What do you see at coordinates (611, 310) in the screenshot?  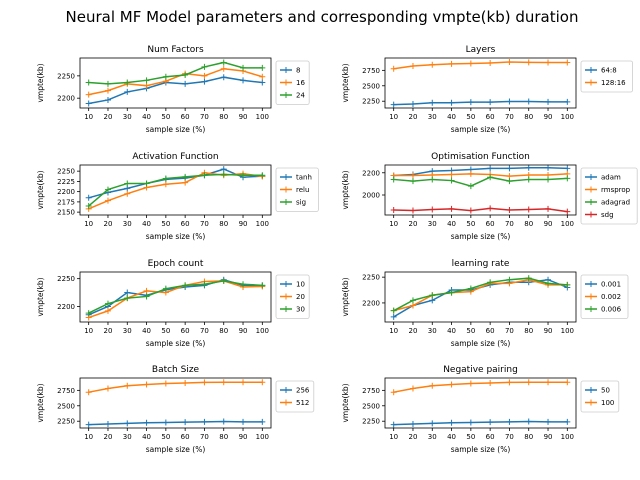 I see `legend-label: 0.006` at bounding box center [611, 310].